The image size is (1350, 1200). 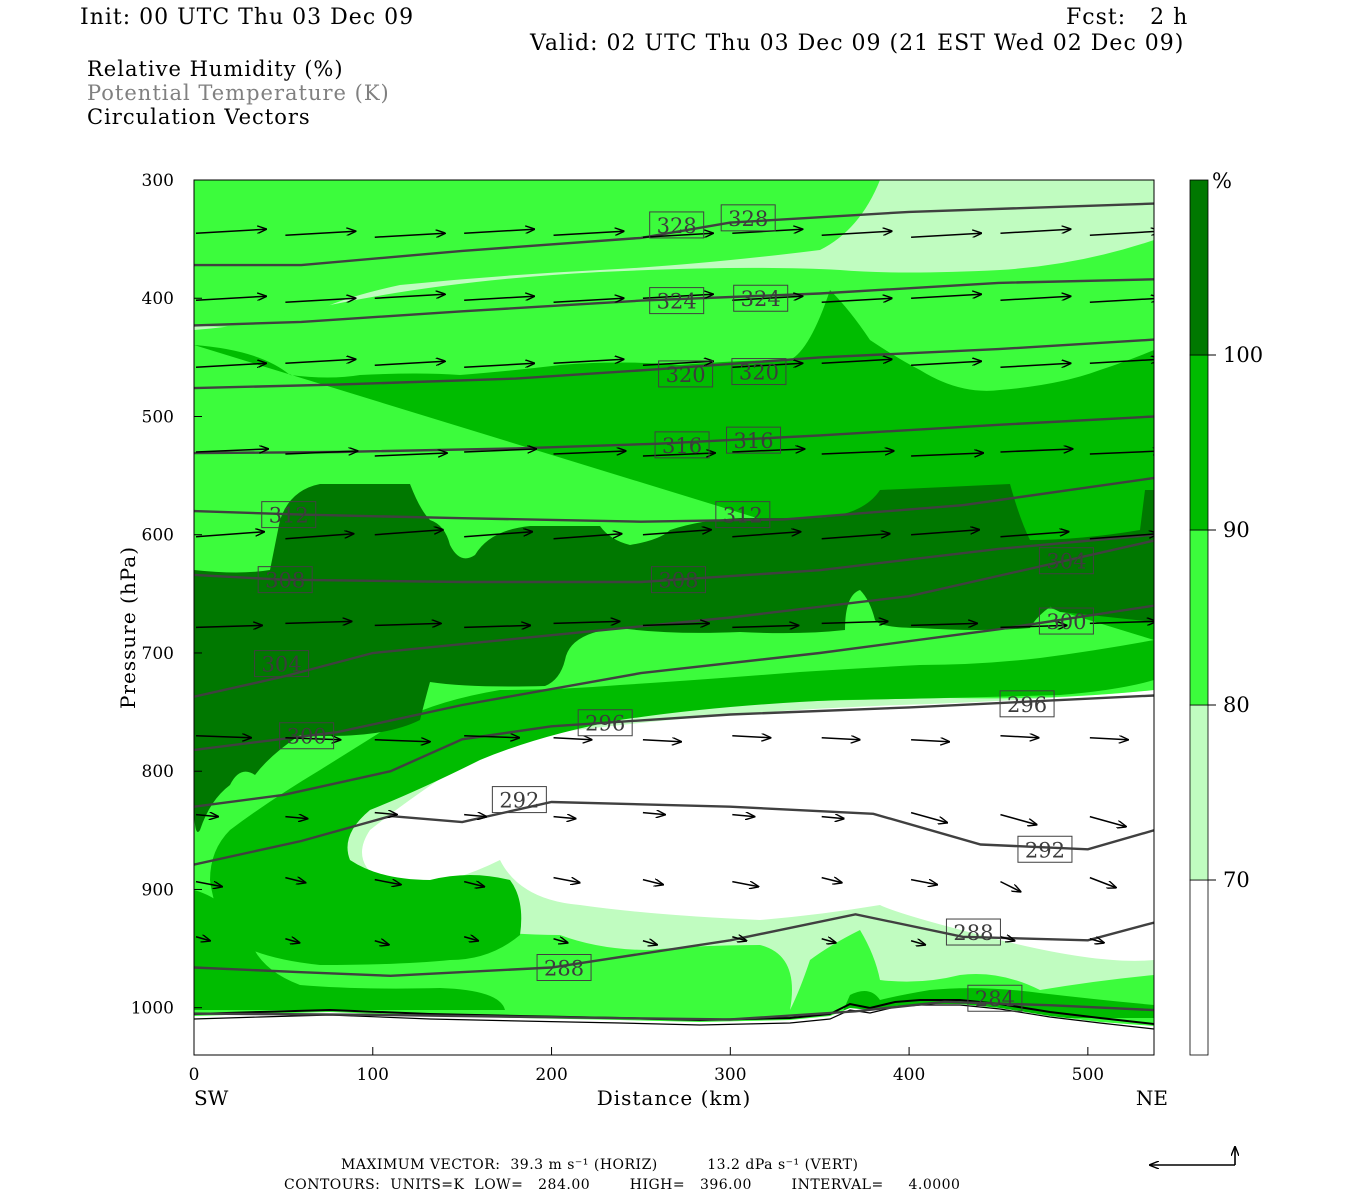 I want to click on colorbar-label: 90, so click(x=1236, y=530).